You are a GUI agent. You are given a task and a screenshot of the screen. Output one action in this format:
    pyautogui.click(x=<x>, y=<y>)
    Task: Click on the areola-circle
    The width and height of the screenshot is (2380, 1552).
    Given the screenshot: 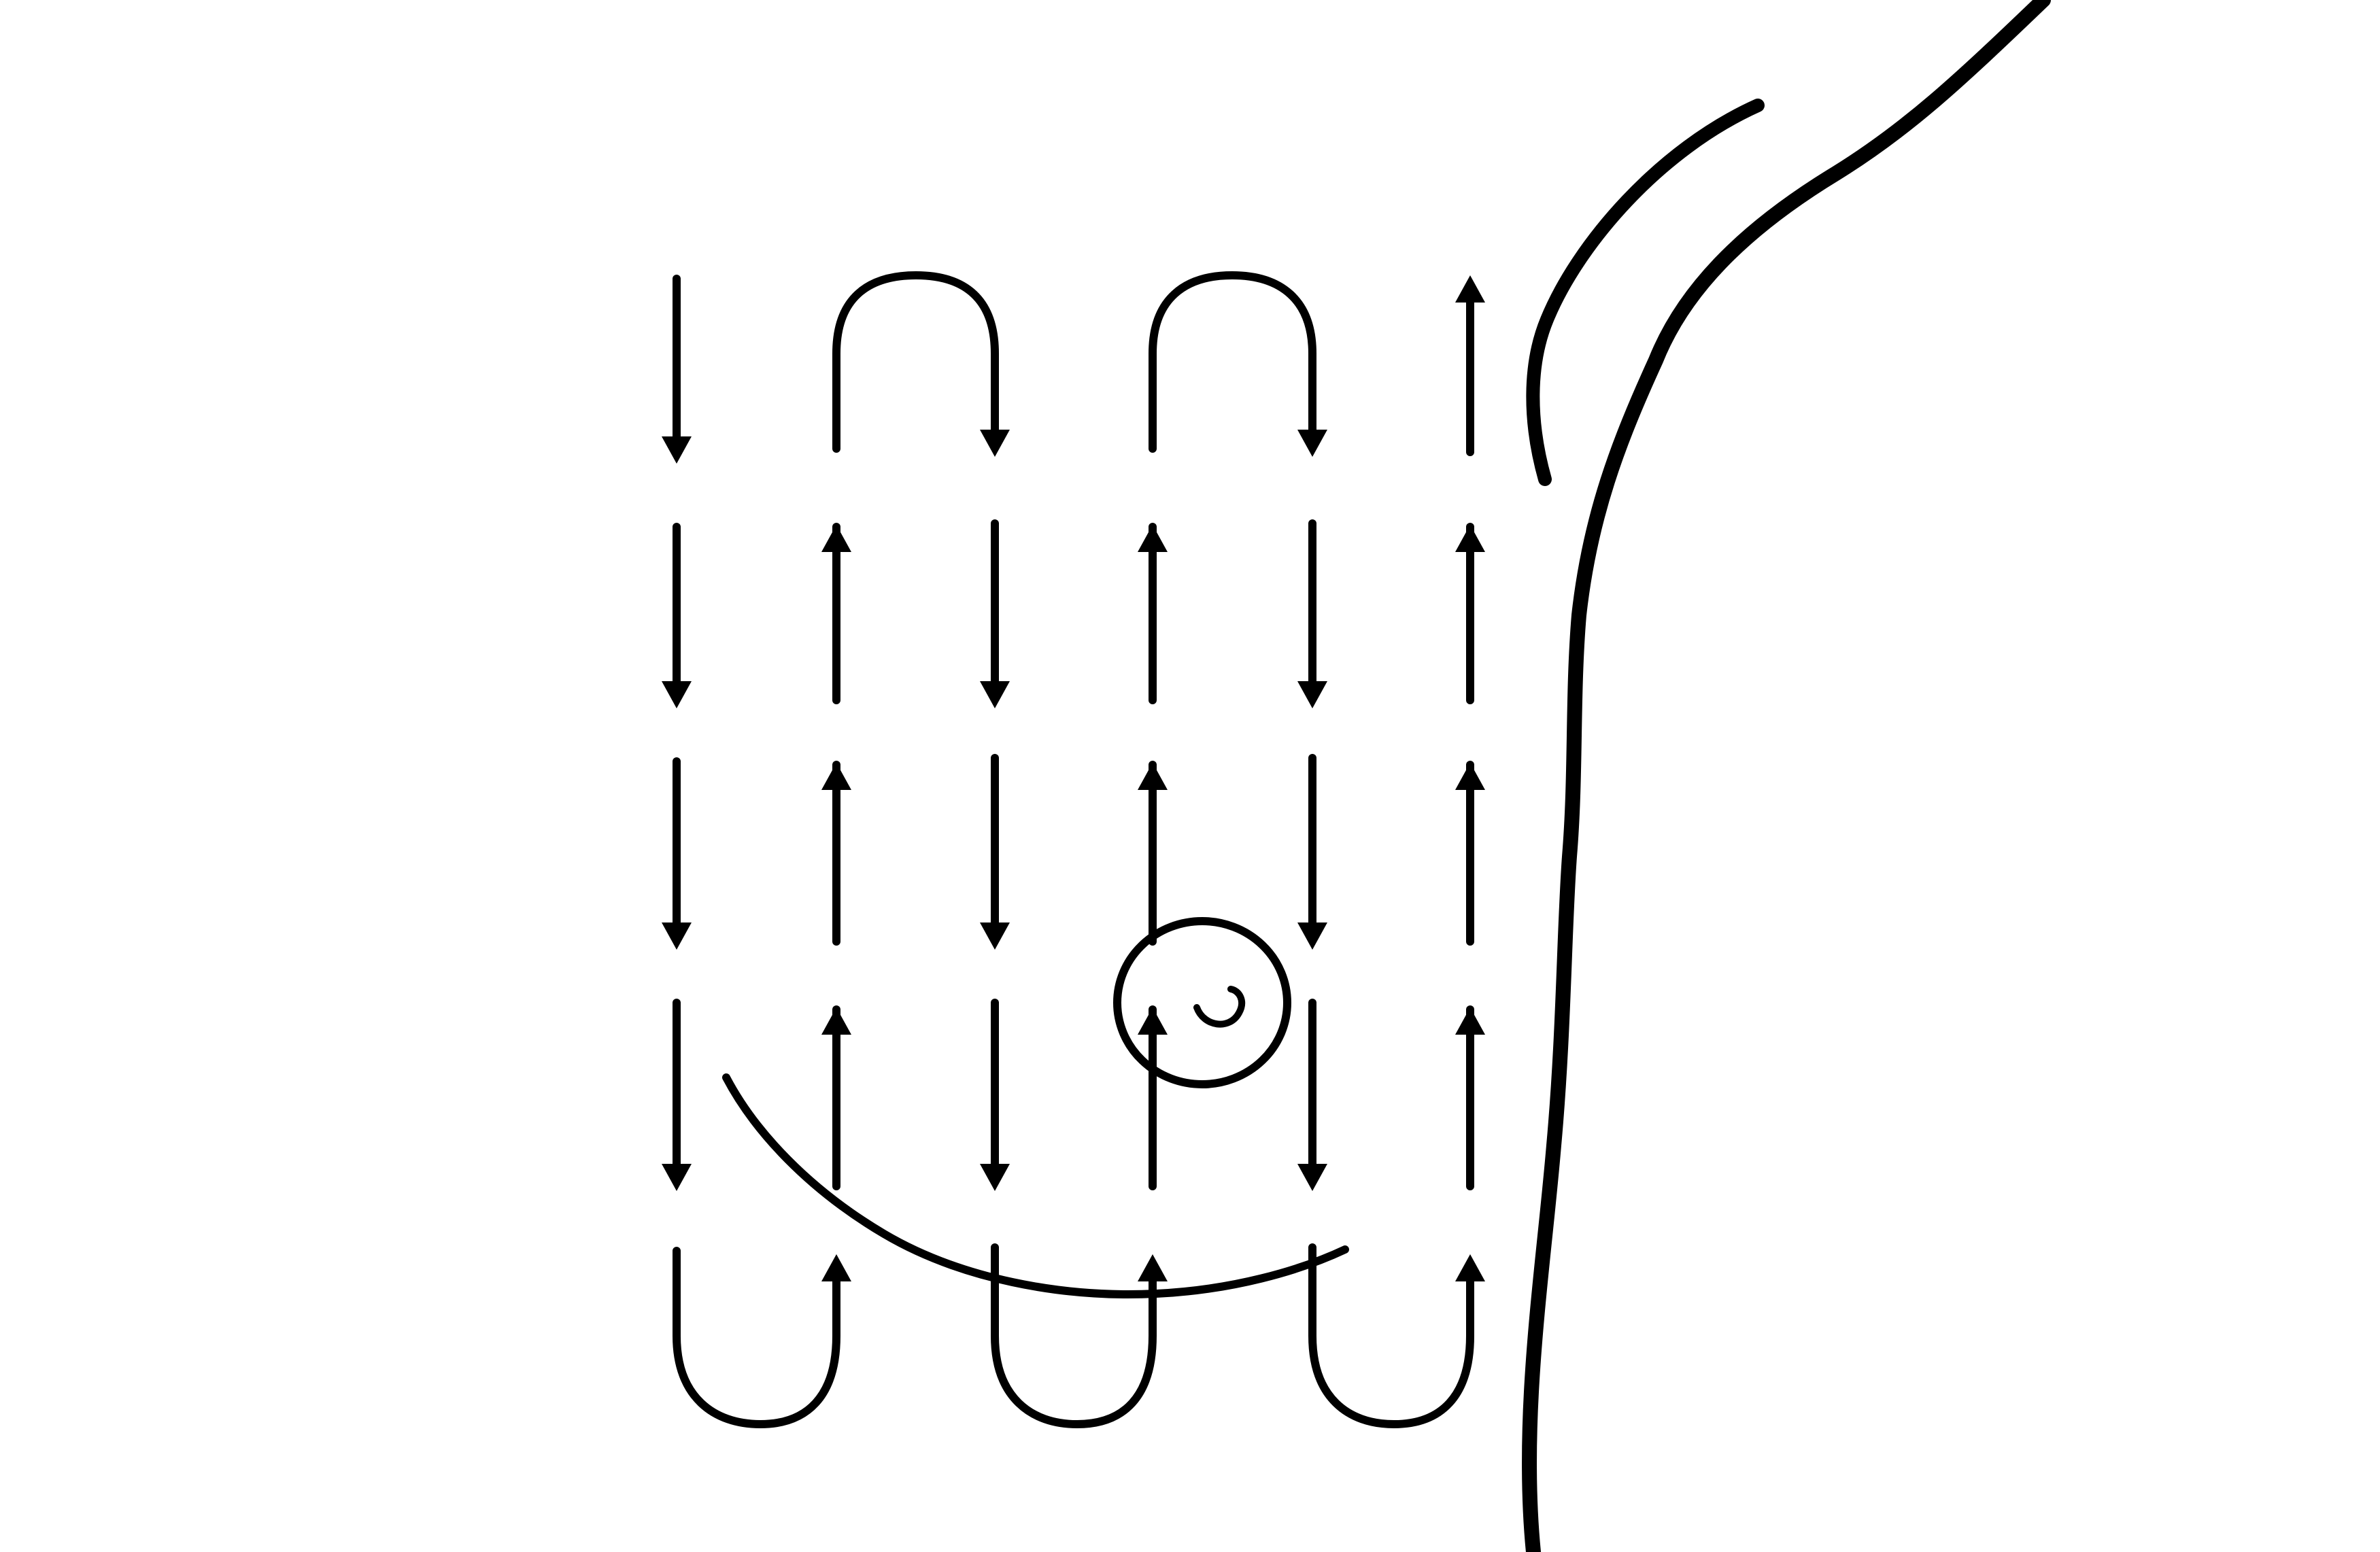 What is the action you would take?
    pyautogui.click(x=1202, y=1002)
    